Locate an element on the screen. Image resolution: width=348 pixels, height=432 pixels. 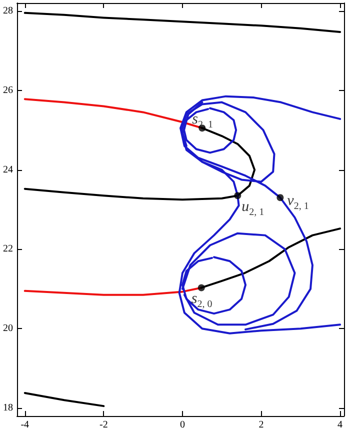
x-tick-label: -2 is located at coordinates (104, 425).